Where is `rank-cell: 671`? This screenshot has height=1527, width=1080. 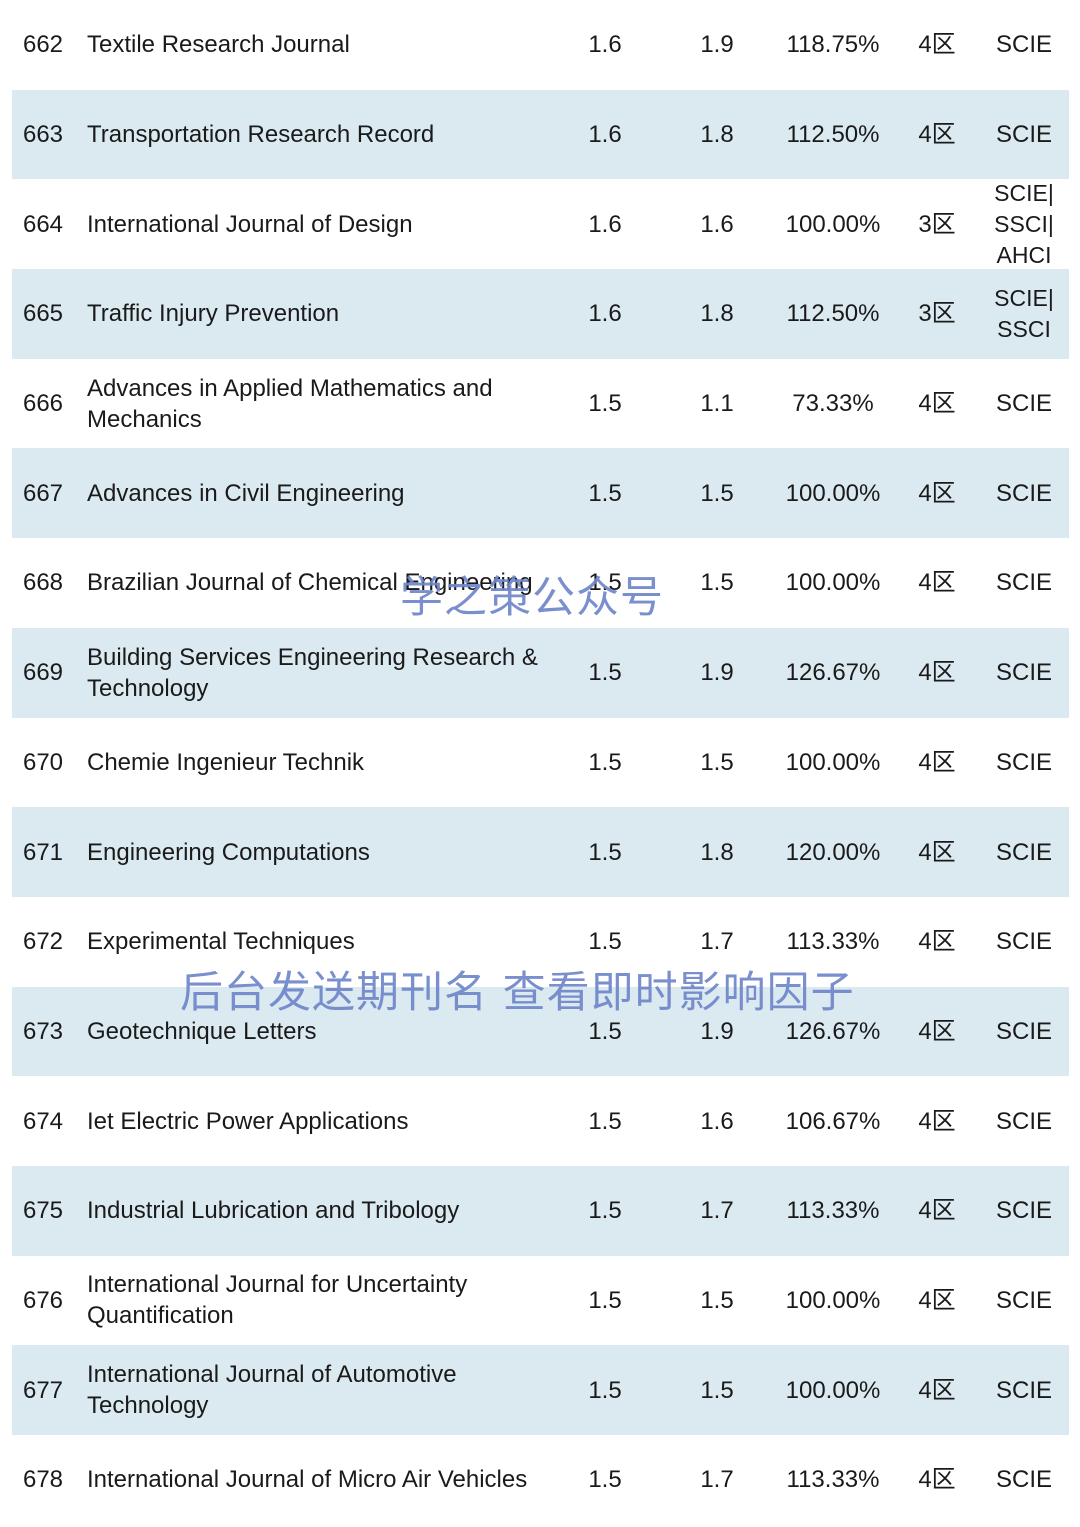
rank-cell: 671 is located at coordinates (43, 852).